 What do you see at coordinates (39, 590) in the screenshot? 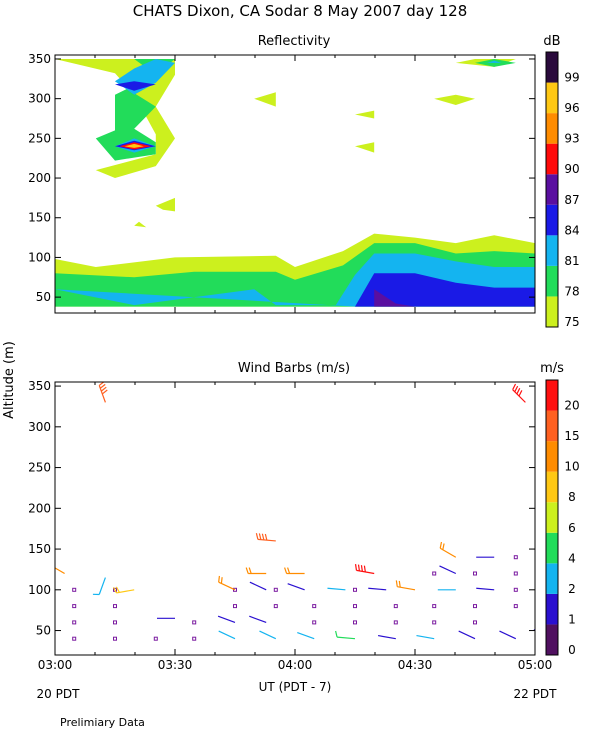
I see `y-tick-label: 100` at bounding box center [39, 590].